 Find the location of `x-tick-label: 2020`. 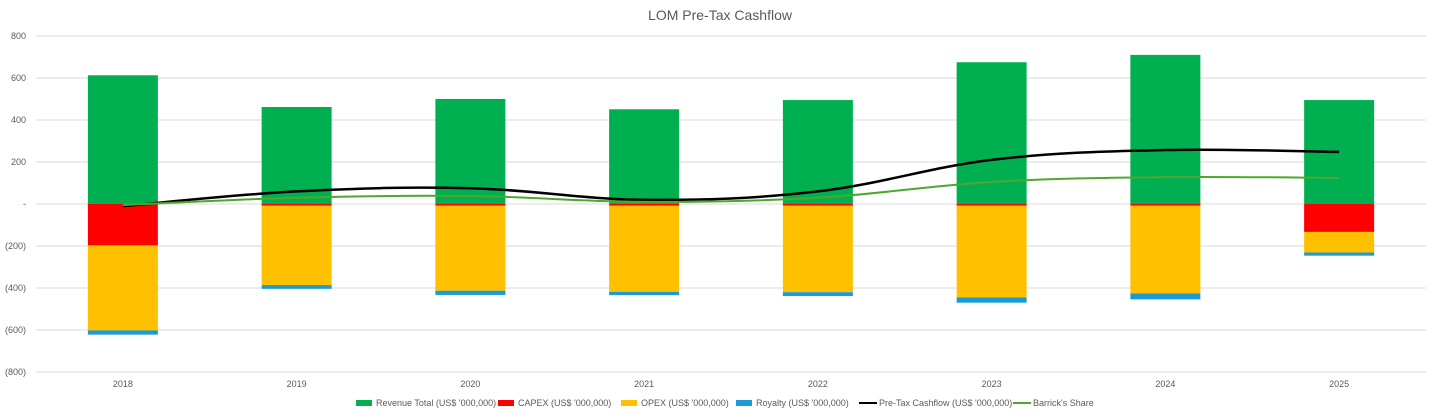

x-tick-label: 2020 is located at coordinates (470, 384).